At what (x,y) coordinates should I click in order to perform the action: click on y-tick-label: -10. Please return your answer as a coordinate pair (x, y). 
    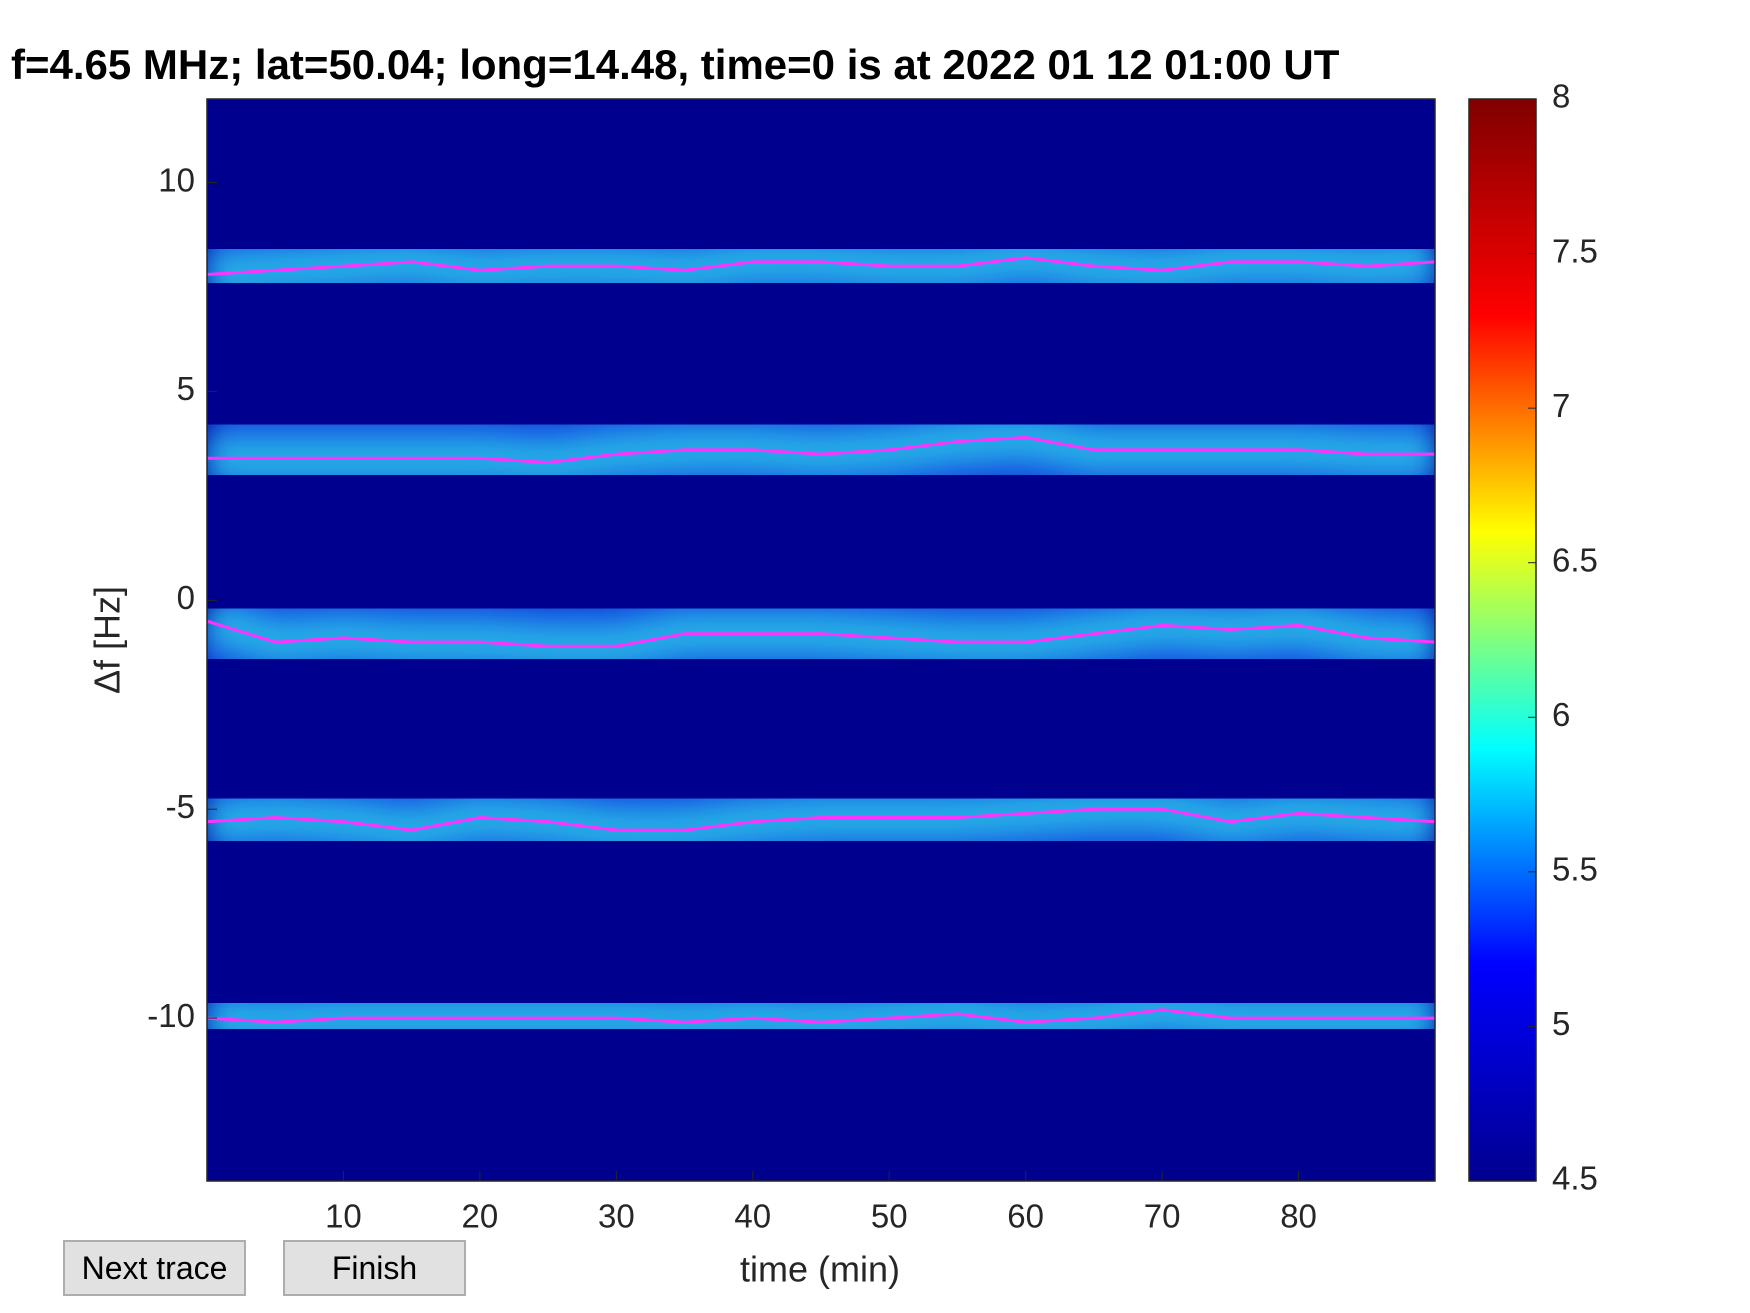
    Looking at the image, I should click on (171, 1015).